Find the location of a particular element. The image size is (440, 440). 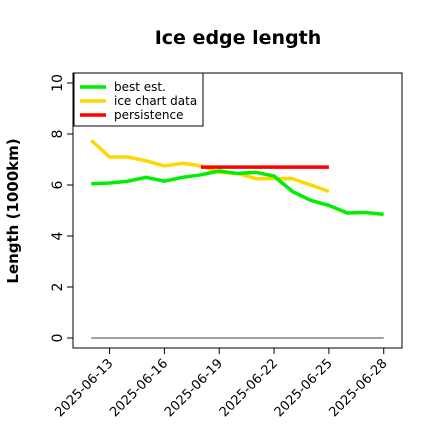

y-tick-label: 10 is located at coordinates (58, 83).